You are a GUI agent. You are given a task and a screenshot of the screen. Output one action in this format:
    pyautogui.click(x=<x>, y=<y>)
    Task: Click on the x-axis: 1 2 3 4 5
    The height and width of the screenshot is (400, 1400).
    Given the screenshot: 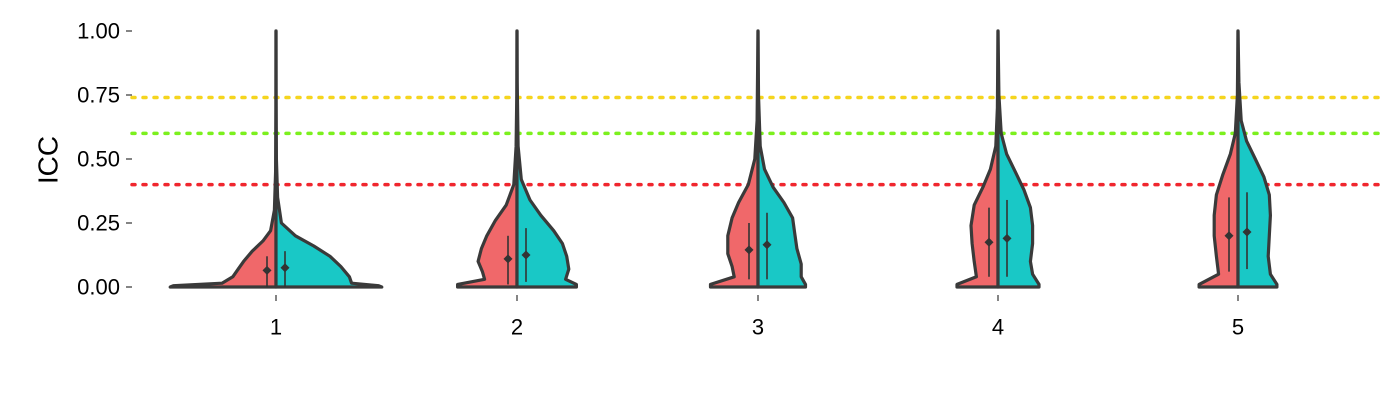 What is the action you would take?
    pyautogui.click(x=757, y=317)
    